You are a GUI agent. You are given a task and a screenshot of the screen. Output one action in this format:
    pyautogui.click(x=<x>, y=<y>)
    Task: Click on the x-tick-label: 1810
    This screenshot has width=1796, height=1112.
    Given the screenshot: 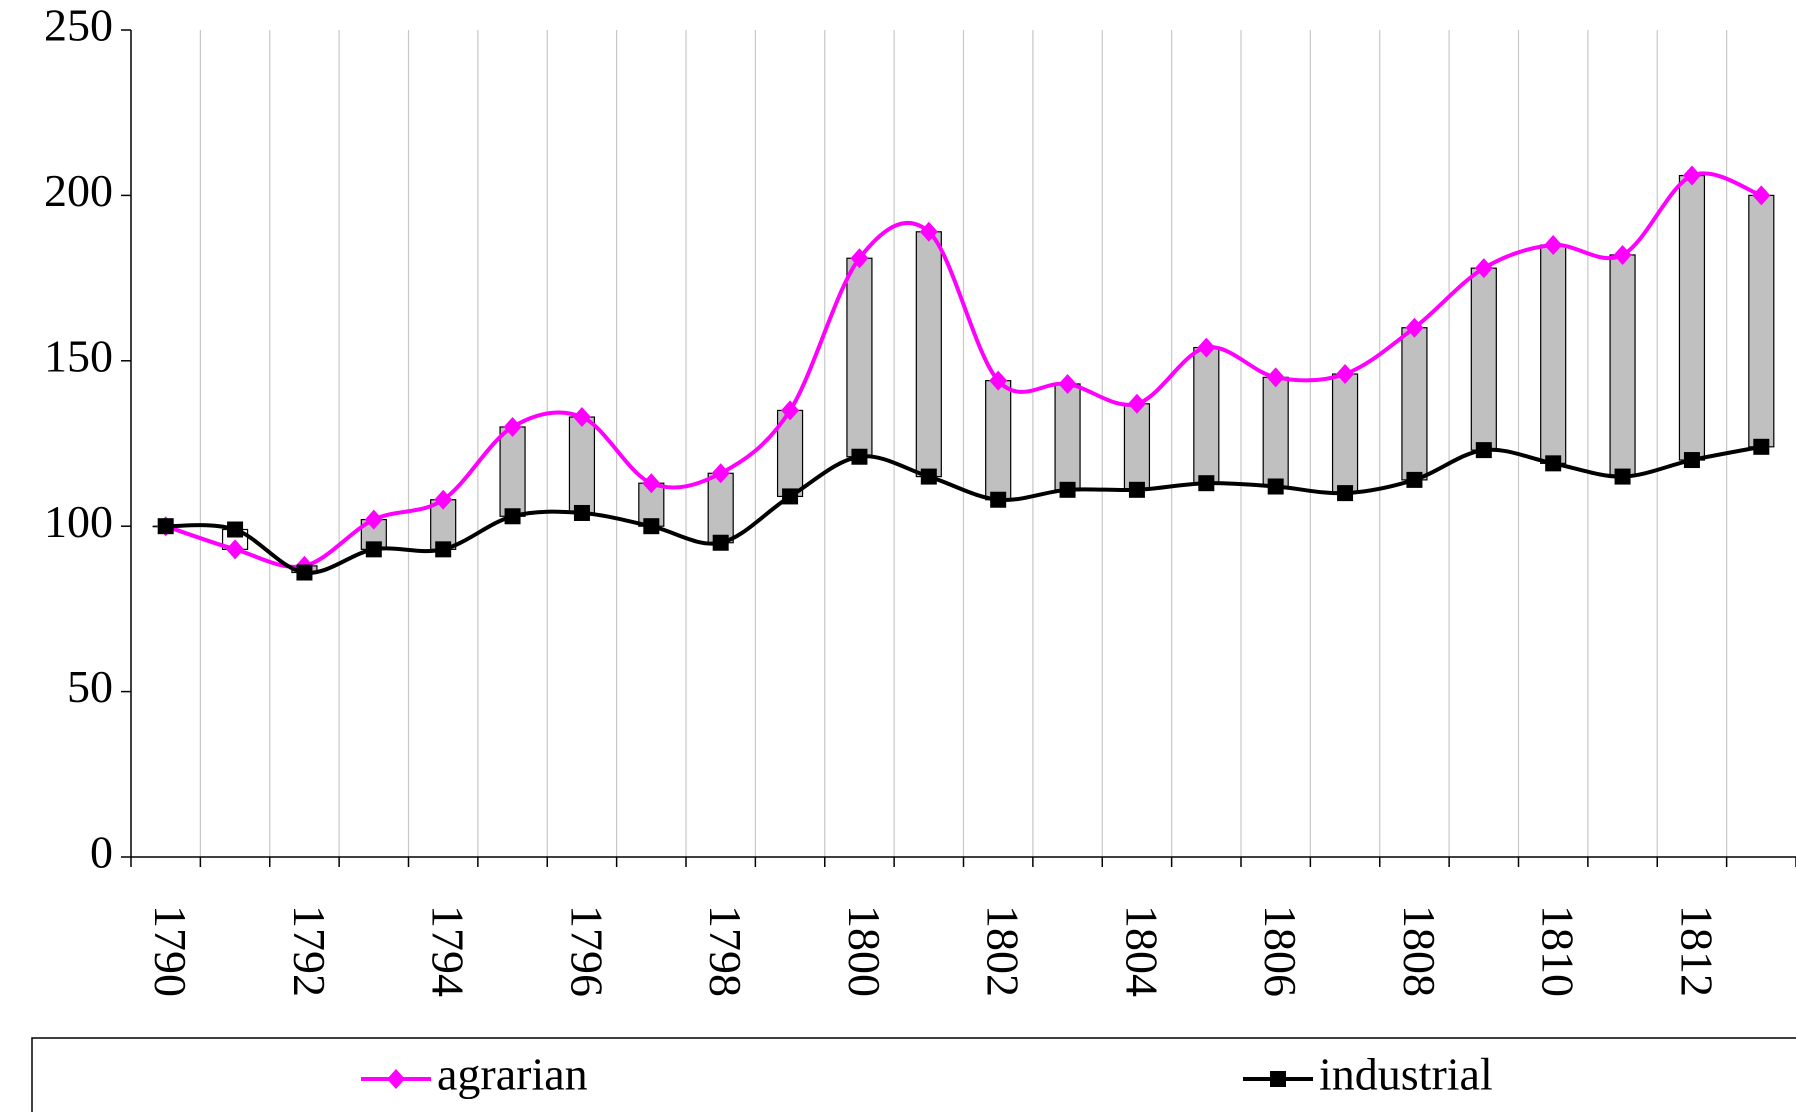 What is the action you would take?
    pyautogui.click(x=1558, y=951)
    